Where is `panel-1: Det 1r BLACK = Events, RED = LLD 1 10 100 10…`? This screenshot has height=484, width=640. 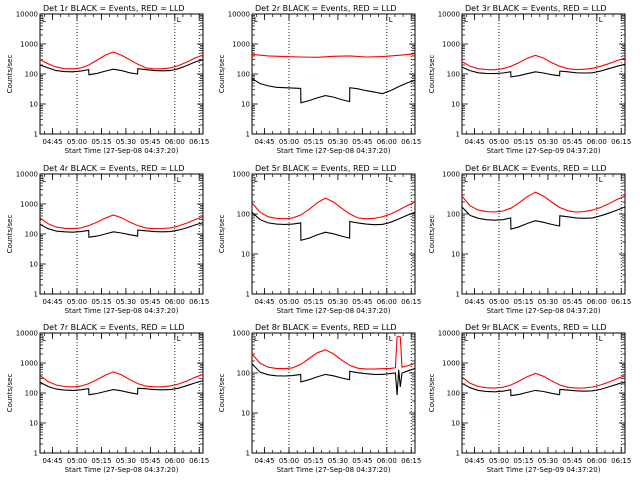 panel-1: Det 1r BLACK = Events, RED = LLD 1 10 100 10… is located at coordinates (107, 79).